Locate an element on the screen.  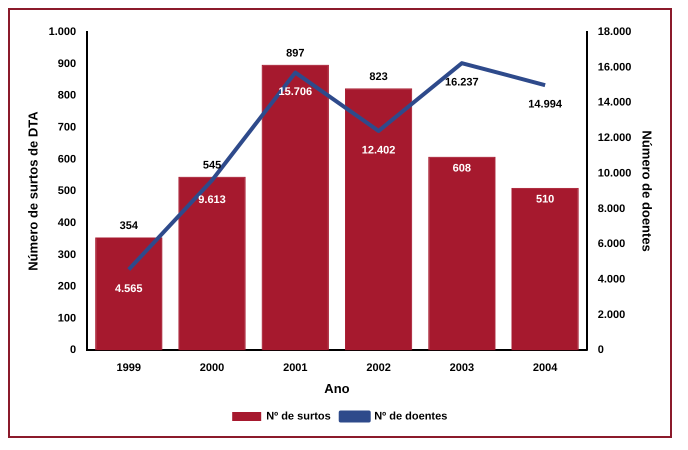
y2-tick-label: 16.000 is located at coordinates (615, 67).